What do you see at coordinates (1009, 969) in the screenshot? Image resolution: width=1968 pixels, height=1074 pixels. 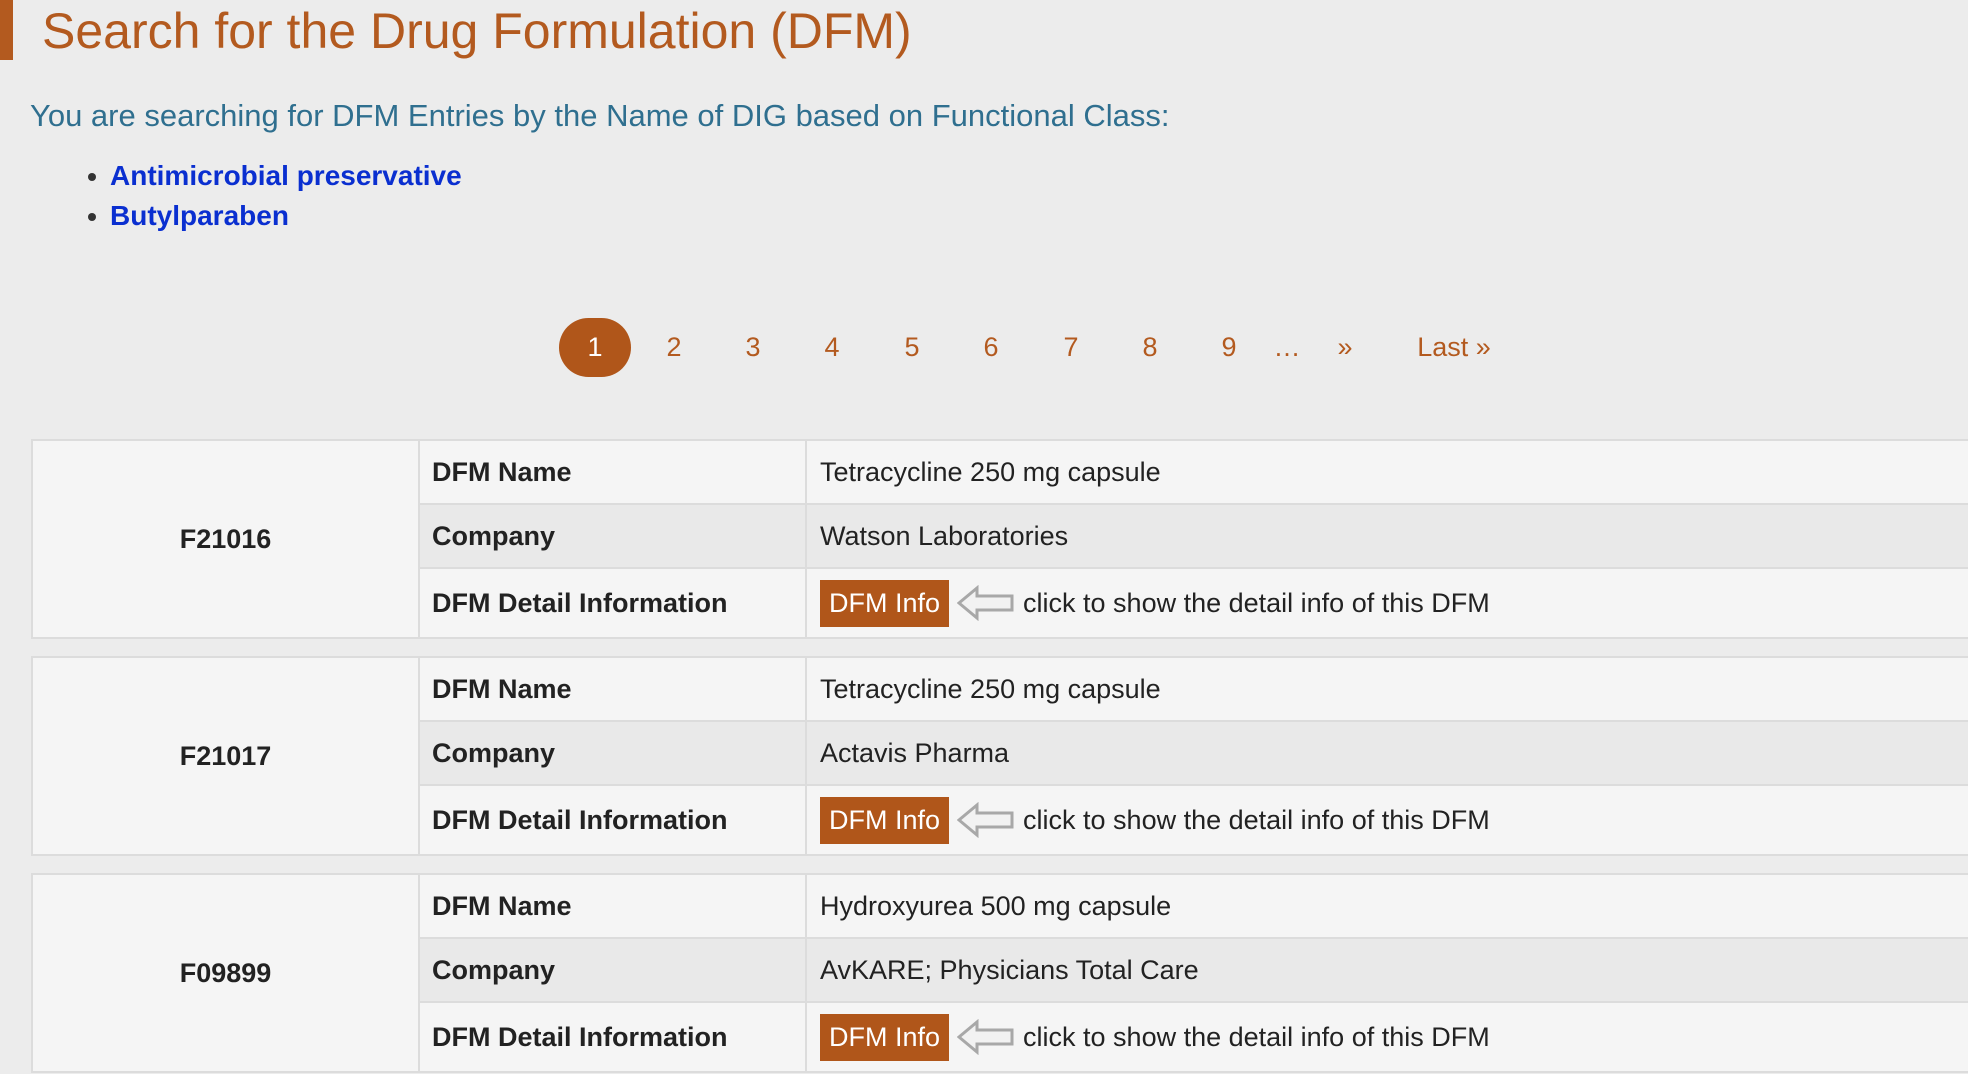 I see `company-value: AvKARE; Physicians Total Care` at bounding box center [1009, 969].